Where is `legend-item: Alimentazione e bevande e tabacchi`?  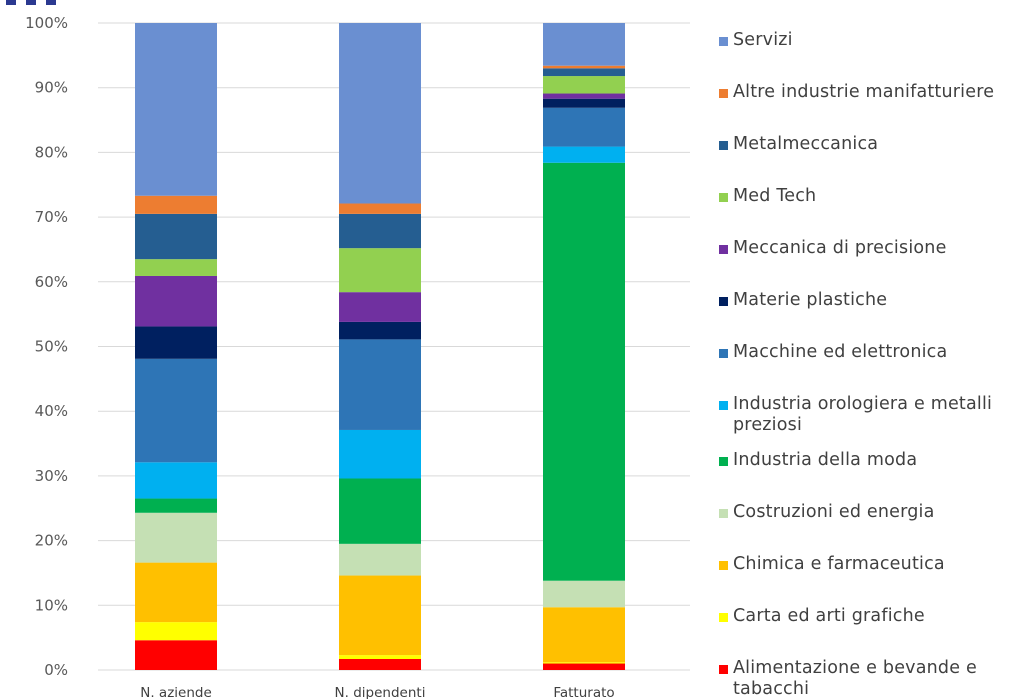 legend-item: Alimentazione e bevande e tabacchi is located at coordinates (864, 679).